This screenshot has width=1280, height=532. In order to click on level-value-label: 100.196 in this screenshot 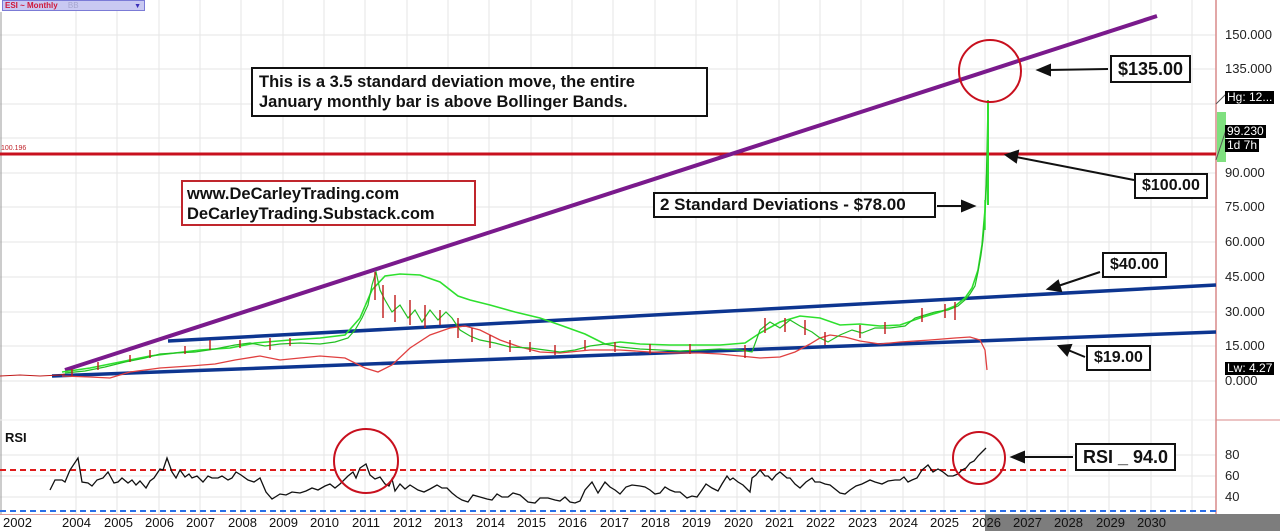, I will do `click(14, 148)`.